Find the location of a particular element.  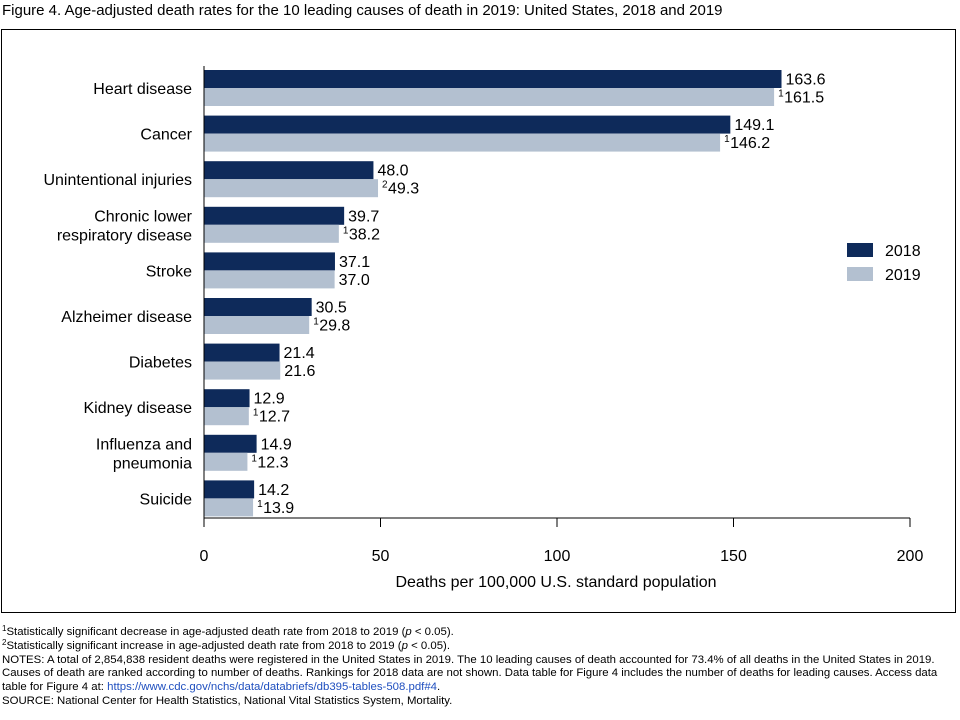

data-label: 149.1 is located at coordinates (754, 125).